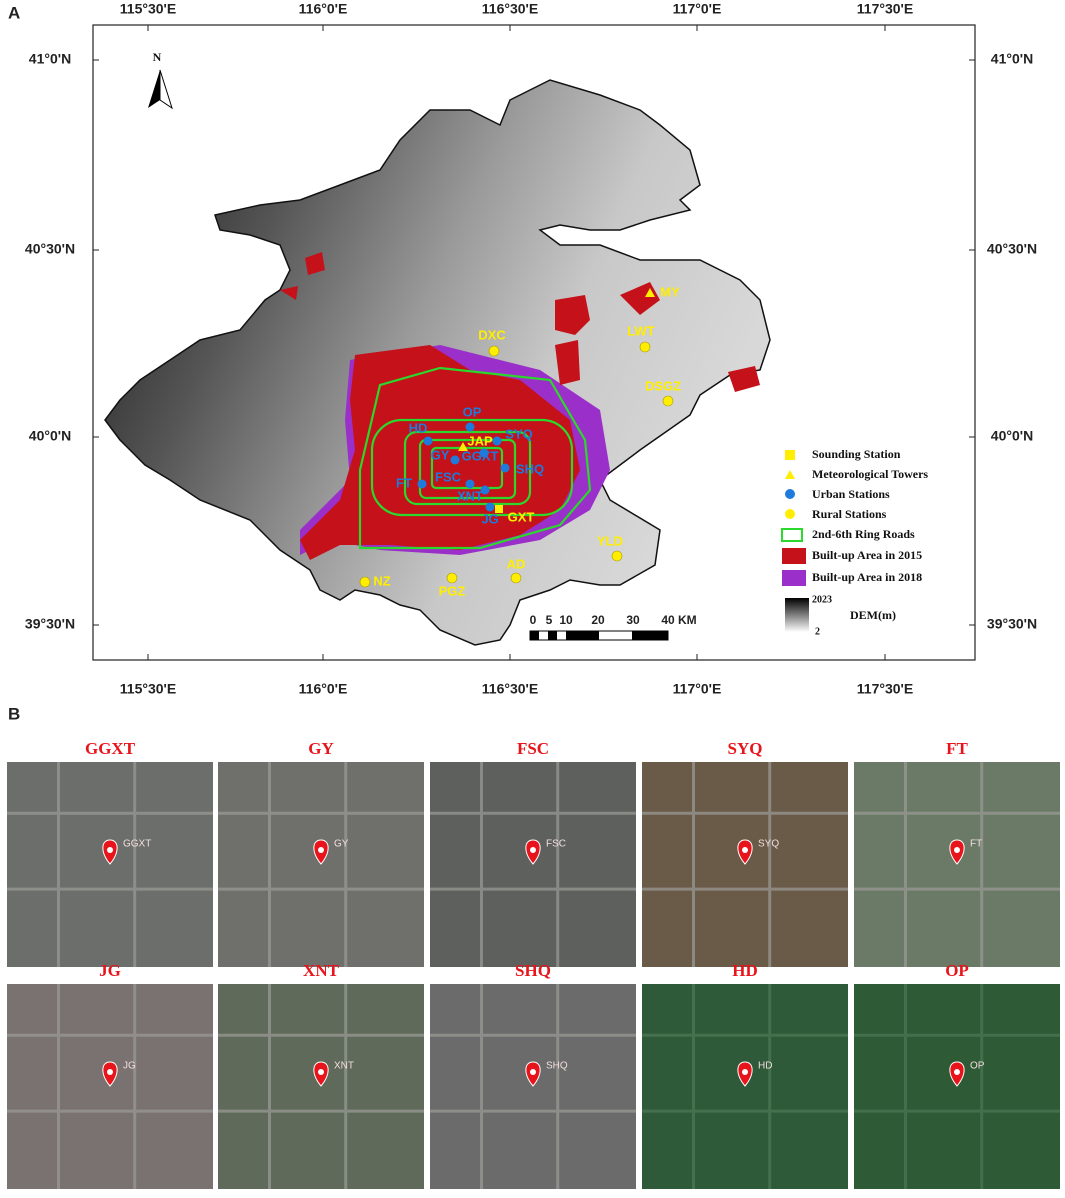 The image size is (1065, 1198). I want to click on legend-label: Built-up Area in 2018, so click(867, 577).